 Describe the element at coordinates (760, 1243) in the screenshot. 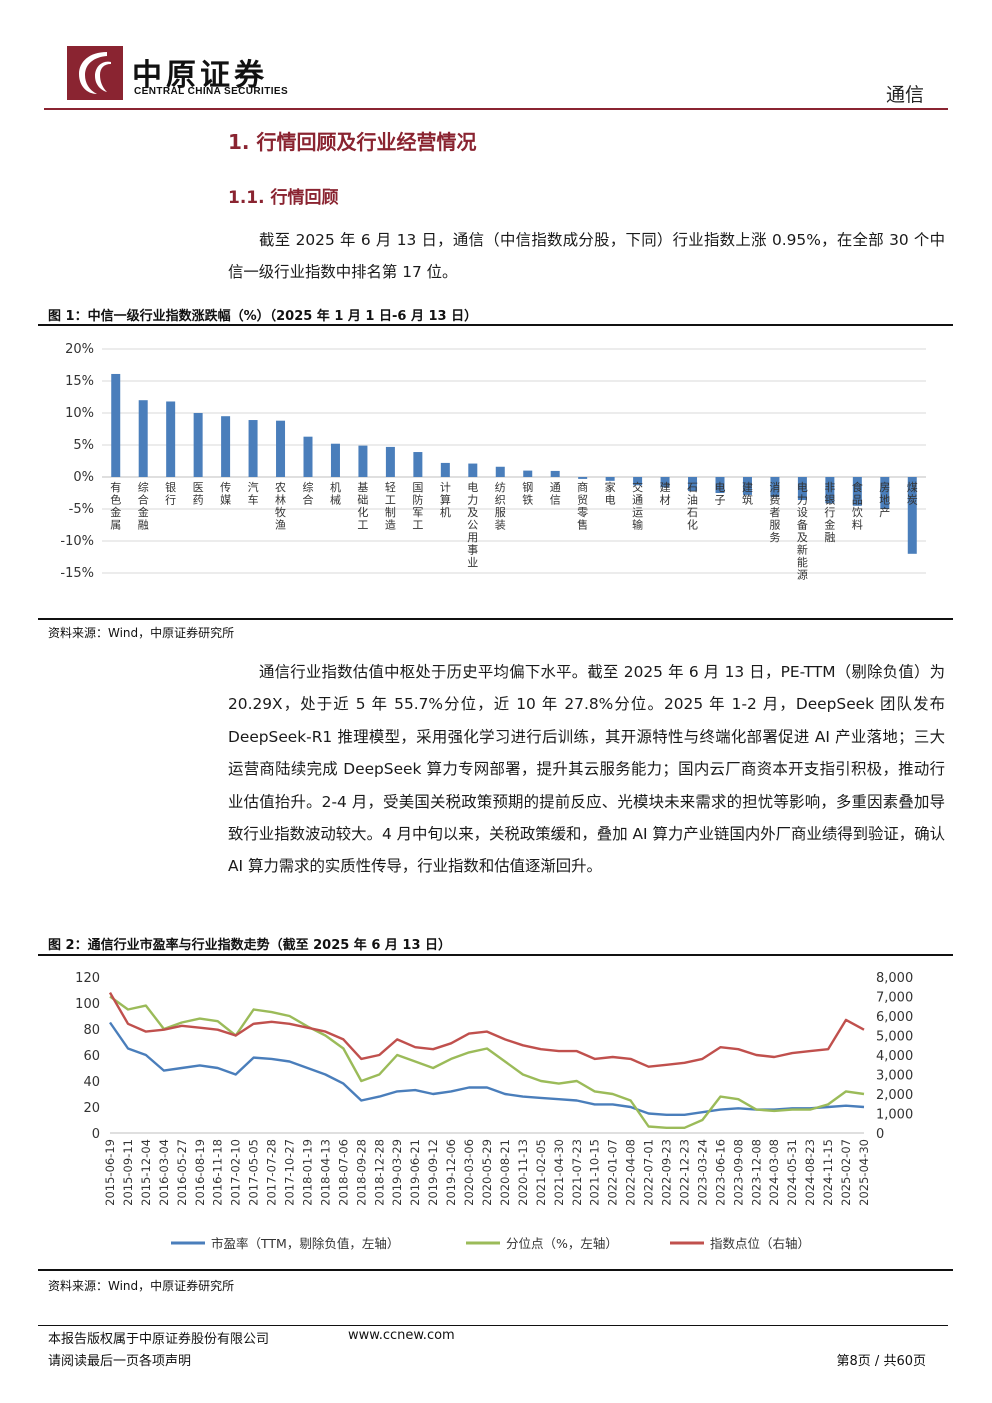

I see `legend-label: 指数点位（右轴）` at that location.